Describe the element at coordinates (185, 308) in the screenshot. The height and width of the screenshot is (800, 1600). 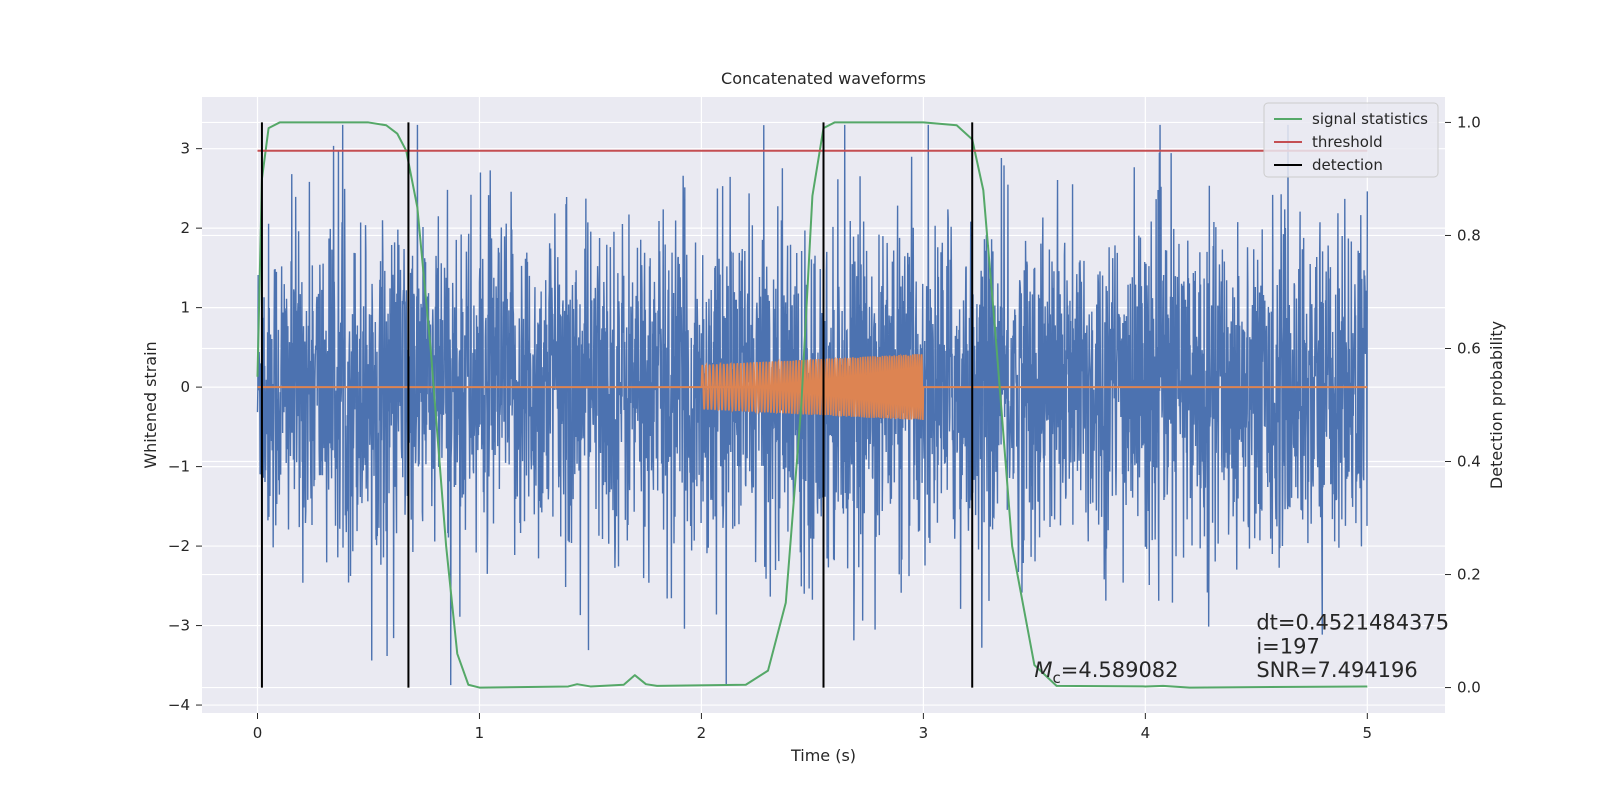
I see `y-tick-label: 1` at that location.